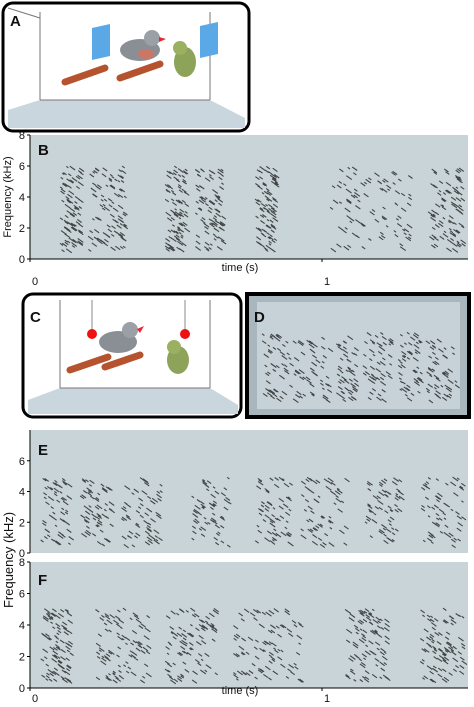 The width and height of the screenshot is (474, 707). Describe the element at coordinates (15, 21) in the screenshot. I see `panel-label: A` at that location.